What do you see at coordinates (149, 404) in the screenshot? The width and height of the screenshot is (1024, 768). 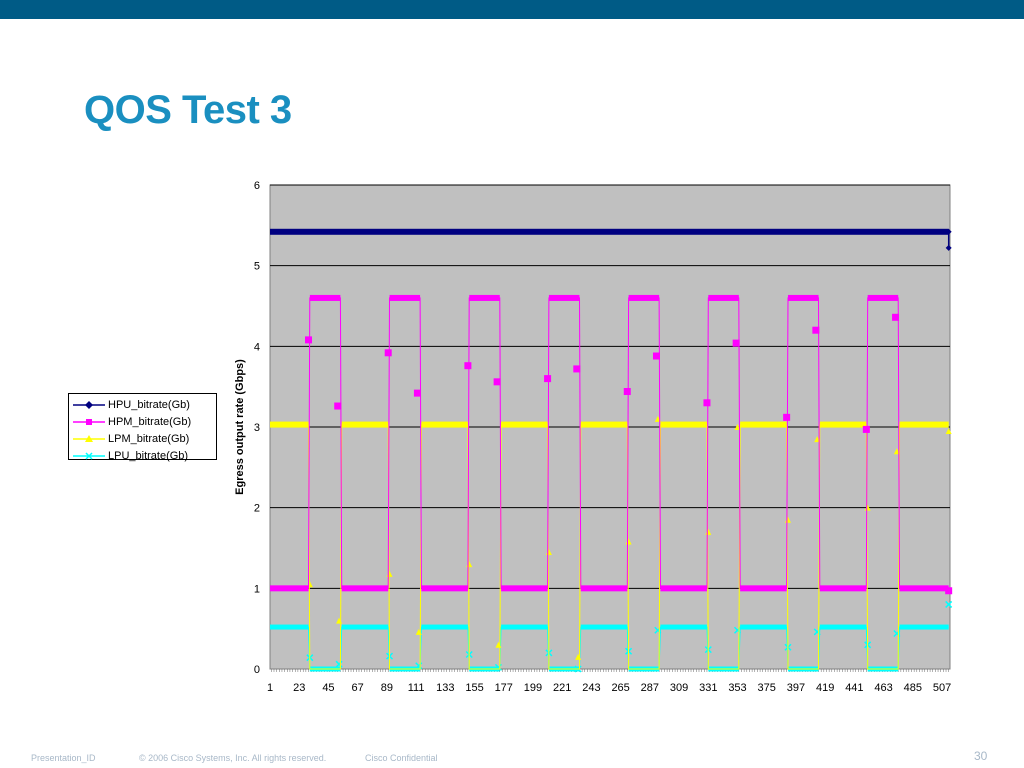 I see `legend-label-hpu: HPU_bitrate(Gb)` at bounding box center [149, 404].